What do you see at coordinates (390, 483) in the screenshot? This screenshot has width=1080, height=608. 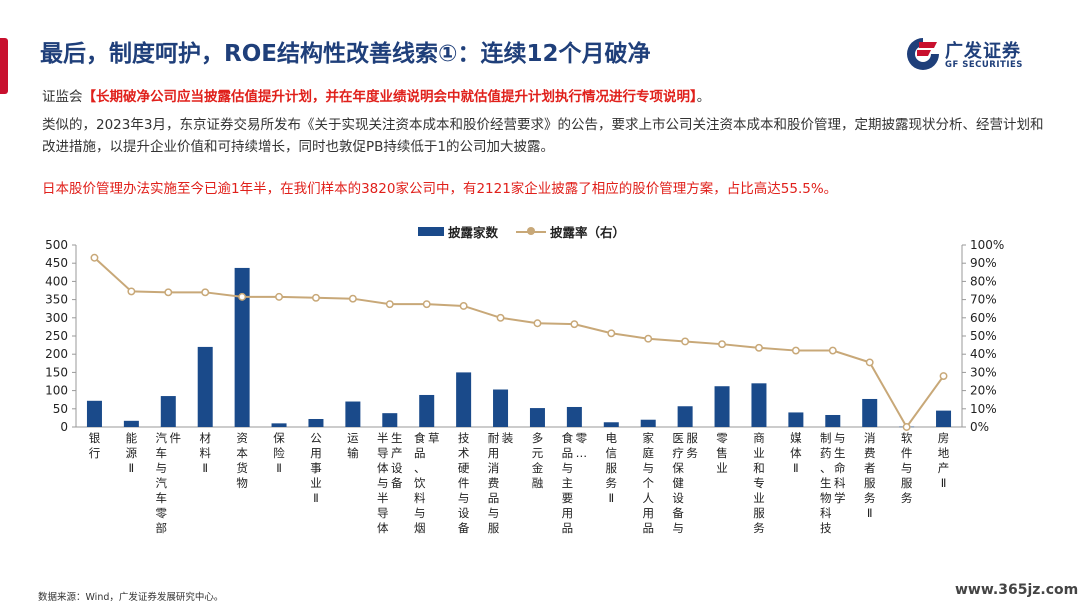 I see `x-tick-label: 半导体与半导体生产设备` at bounding box center [390, 483].